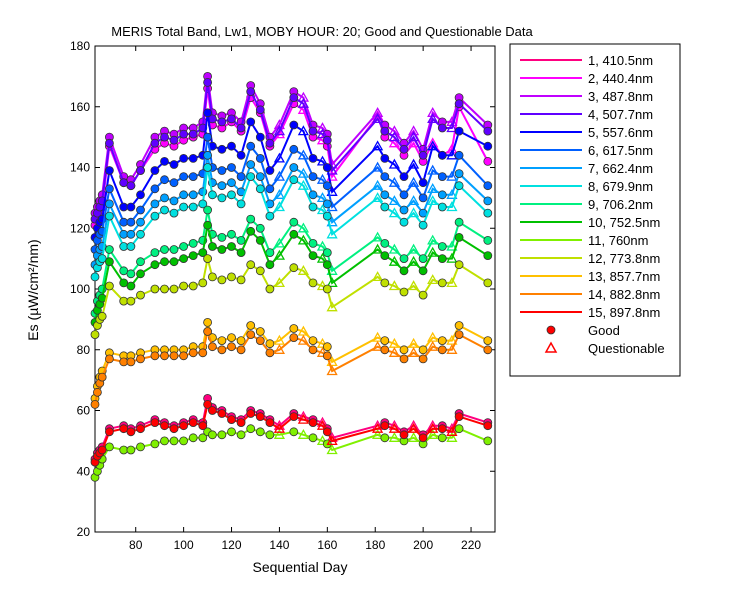 The image size is (750, 600). Describe the element at coordinates (300, 567) in the screenshot. I see `x-axis-label: Sequential Day` at that location.